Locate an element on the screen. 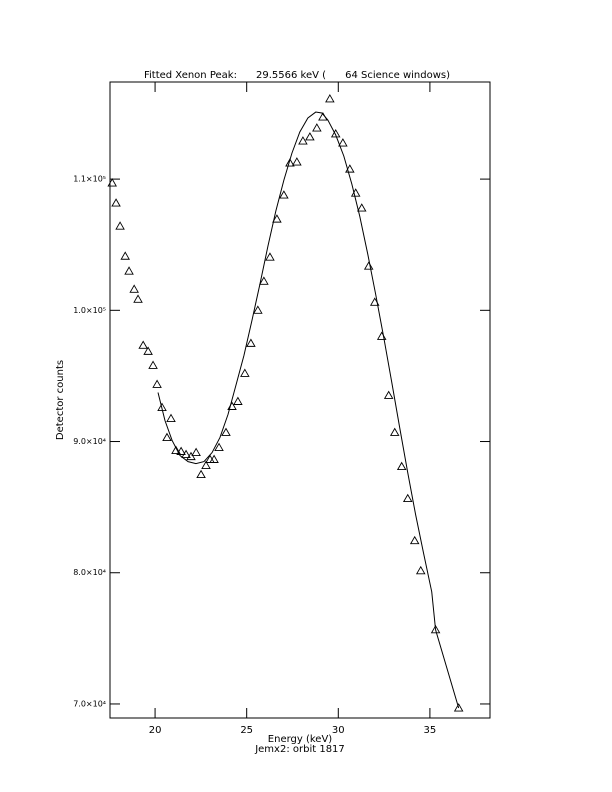 This screenshot has width=612, height=792. x-tick-label: 35 is located at coordinates (430, 730).